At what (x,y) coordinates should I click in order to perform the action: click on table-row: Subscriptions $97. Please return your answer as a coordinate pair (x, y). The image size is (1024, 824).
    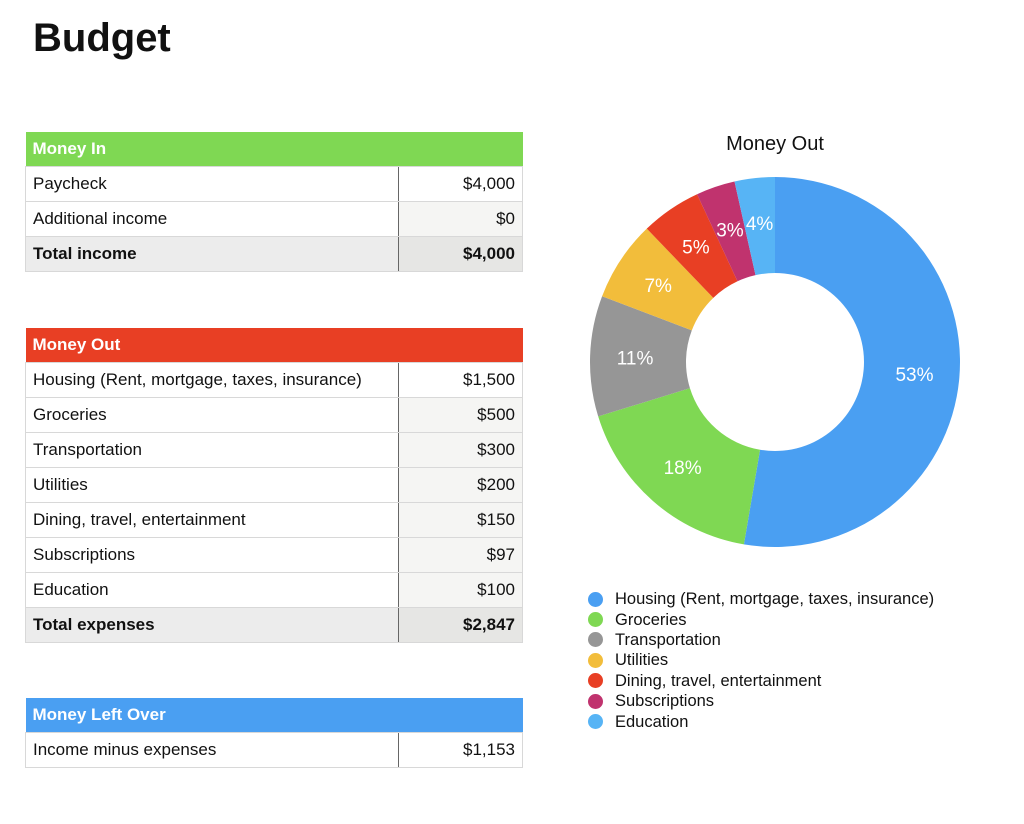
    Looking at the image, I should click on (274, 555).